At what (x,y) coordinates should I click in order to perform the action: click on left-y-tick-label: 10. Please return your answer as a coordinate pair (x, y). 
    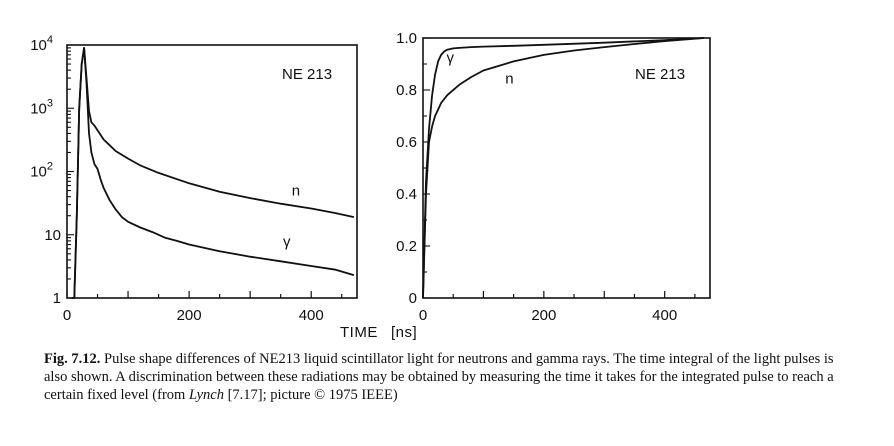
    Looking at the image, I should click on (52, 235).